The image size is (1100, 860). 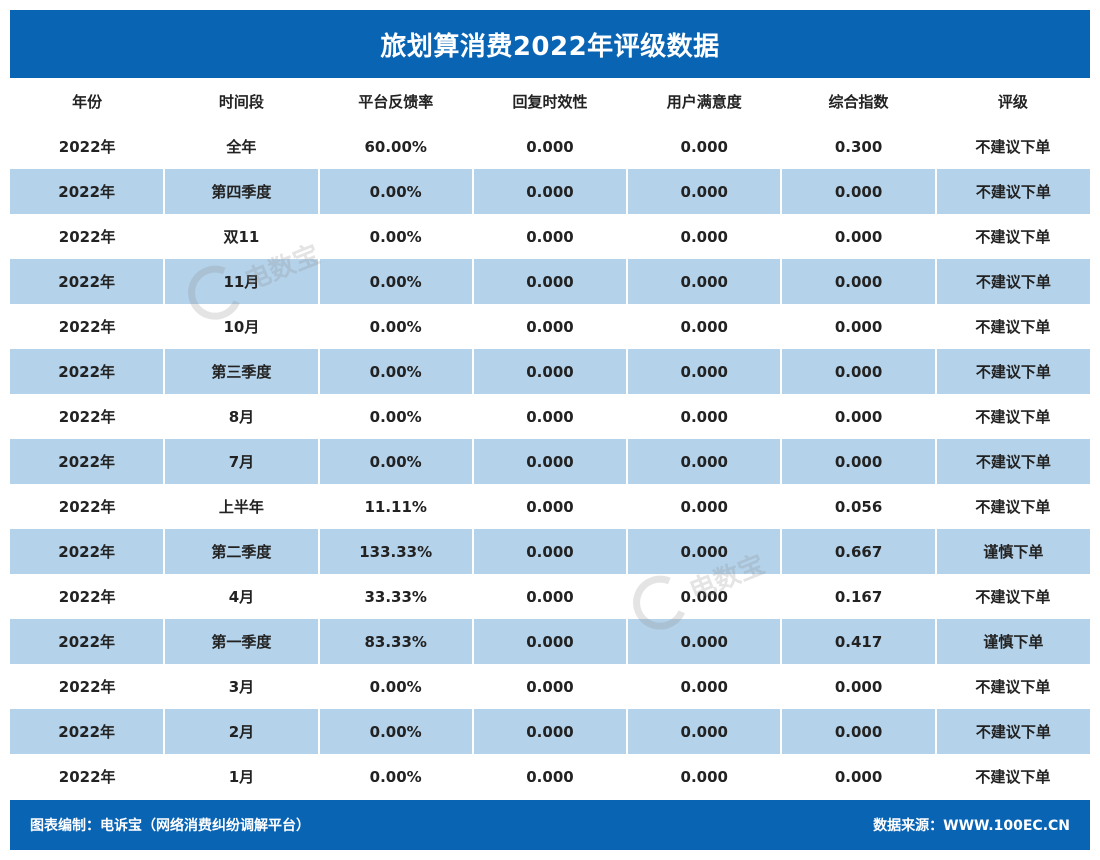 I want to click on col-header-rating: 评级, so click(x=1012, y=101).